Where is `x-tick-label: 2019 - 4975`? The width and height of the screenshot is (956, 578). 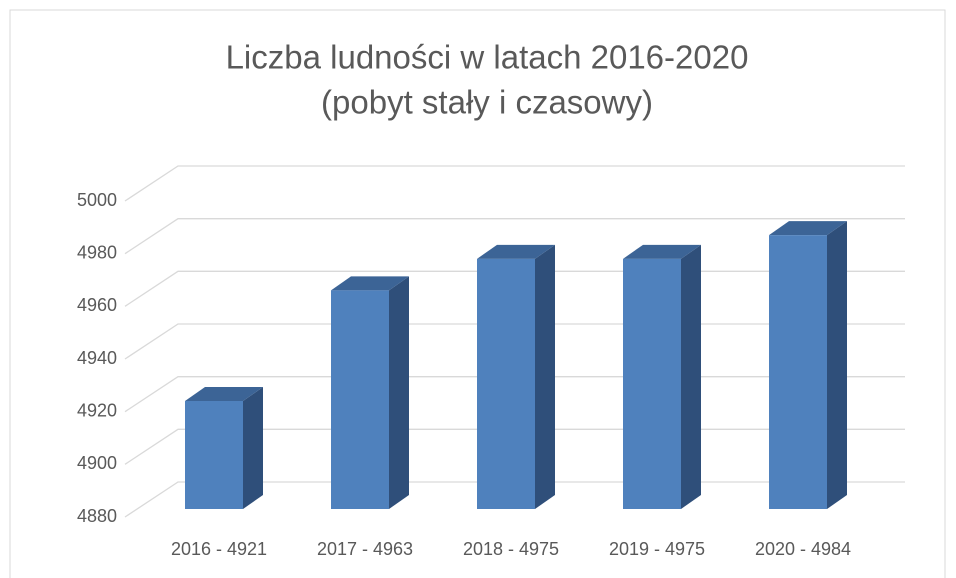
x-tick-label: 2019 - 4975 is located at coordinates (657, 549).